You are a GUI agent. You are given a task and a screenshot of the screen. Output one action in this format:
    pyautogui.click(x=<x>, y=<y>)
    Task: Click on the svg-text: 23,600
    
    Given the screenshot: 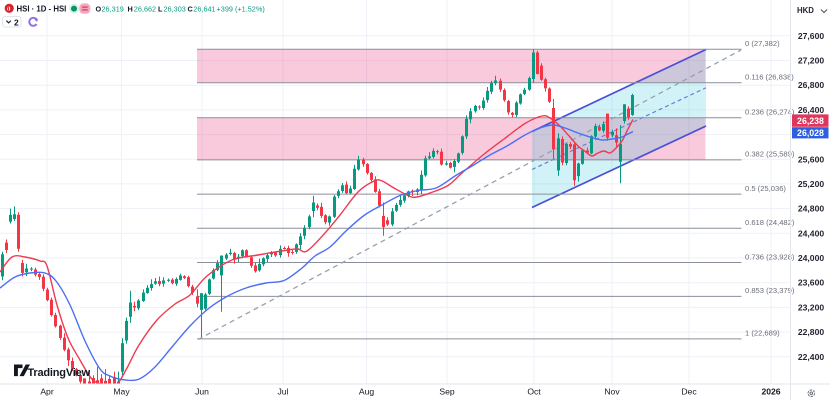 What is the action you would take?
    pyautogui.click(x=811, y=283)
    